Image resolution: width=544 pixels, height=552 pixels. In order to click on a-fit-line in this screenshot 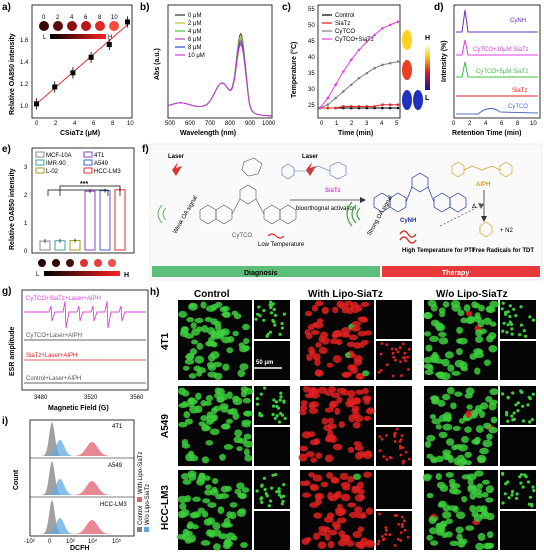, I will do `click(82, 64)`.